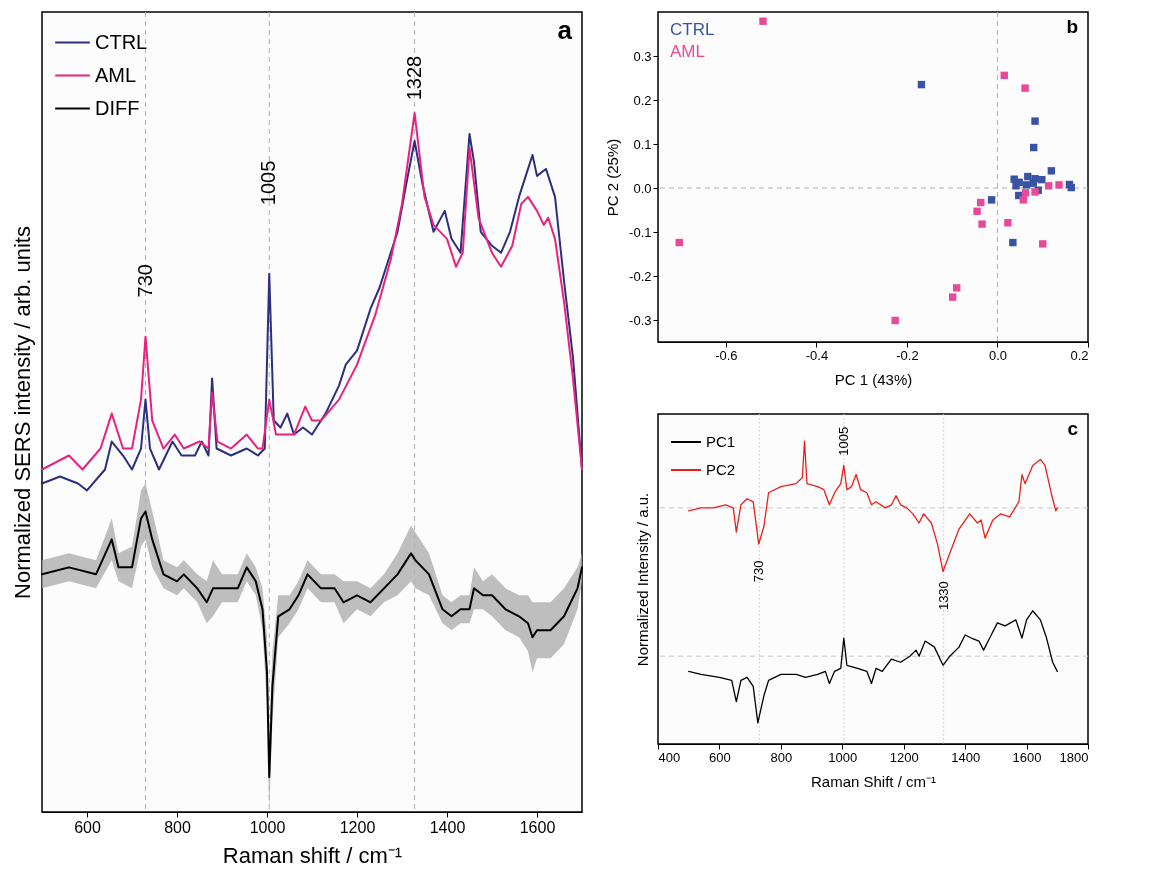 Image resolution: width=1151 pixels, height=891 pixels. Describe the element at coordinates (998, 355) in the screenshot. I see `x-tick-label: 0.0` at that location.